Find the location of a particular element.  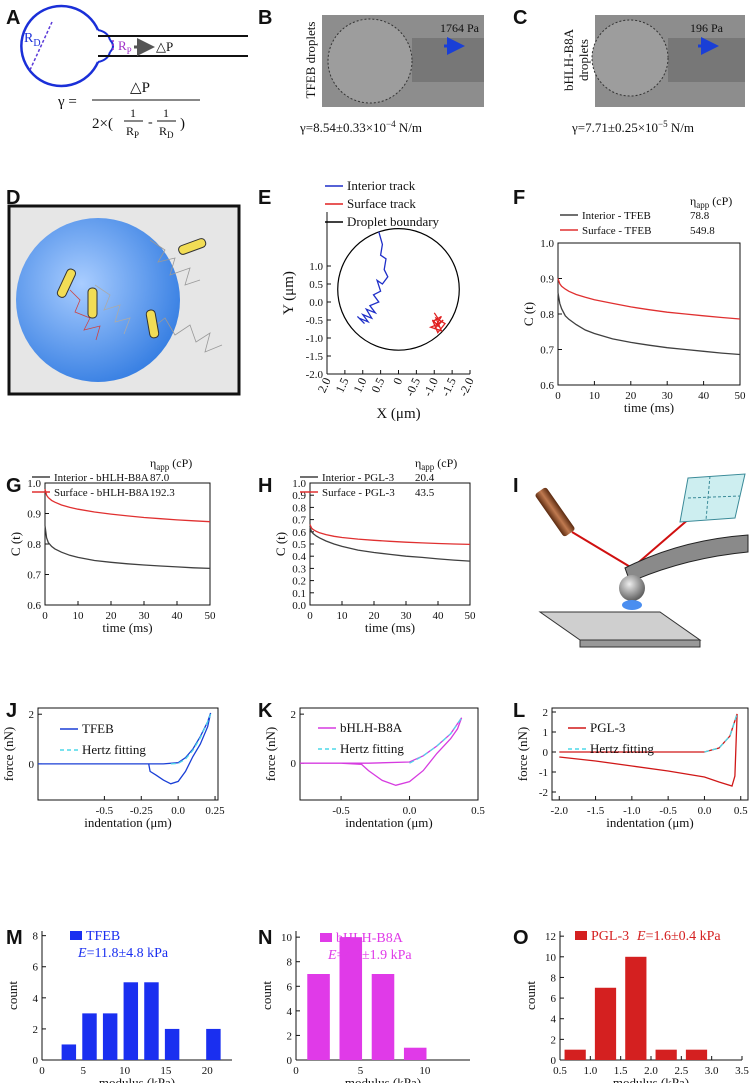

legend-label: Interior - TFEB is located at coordinates (616, 216).